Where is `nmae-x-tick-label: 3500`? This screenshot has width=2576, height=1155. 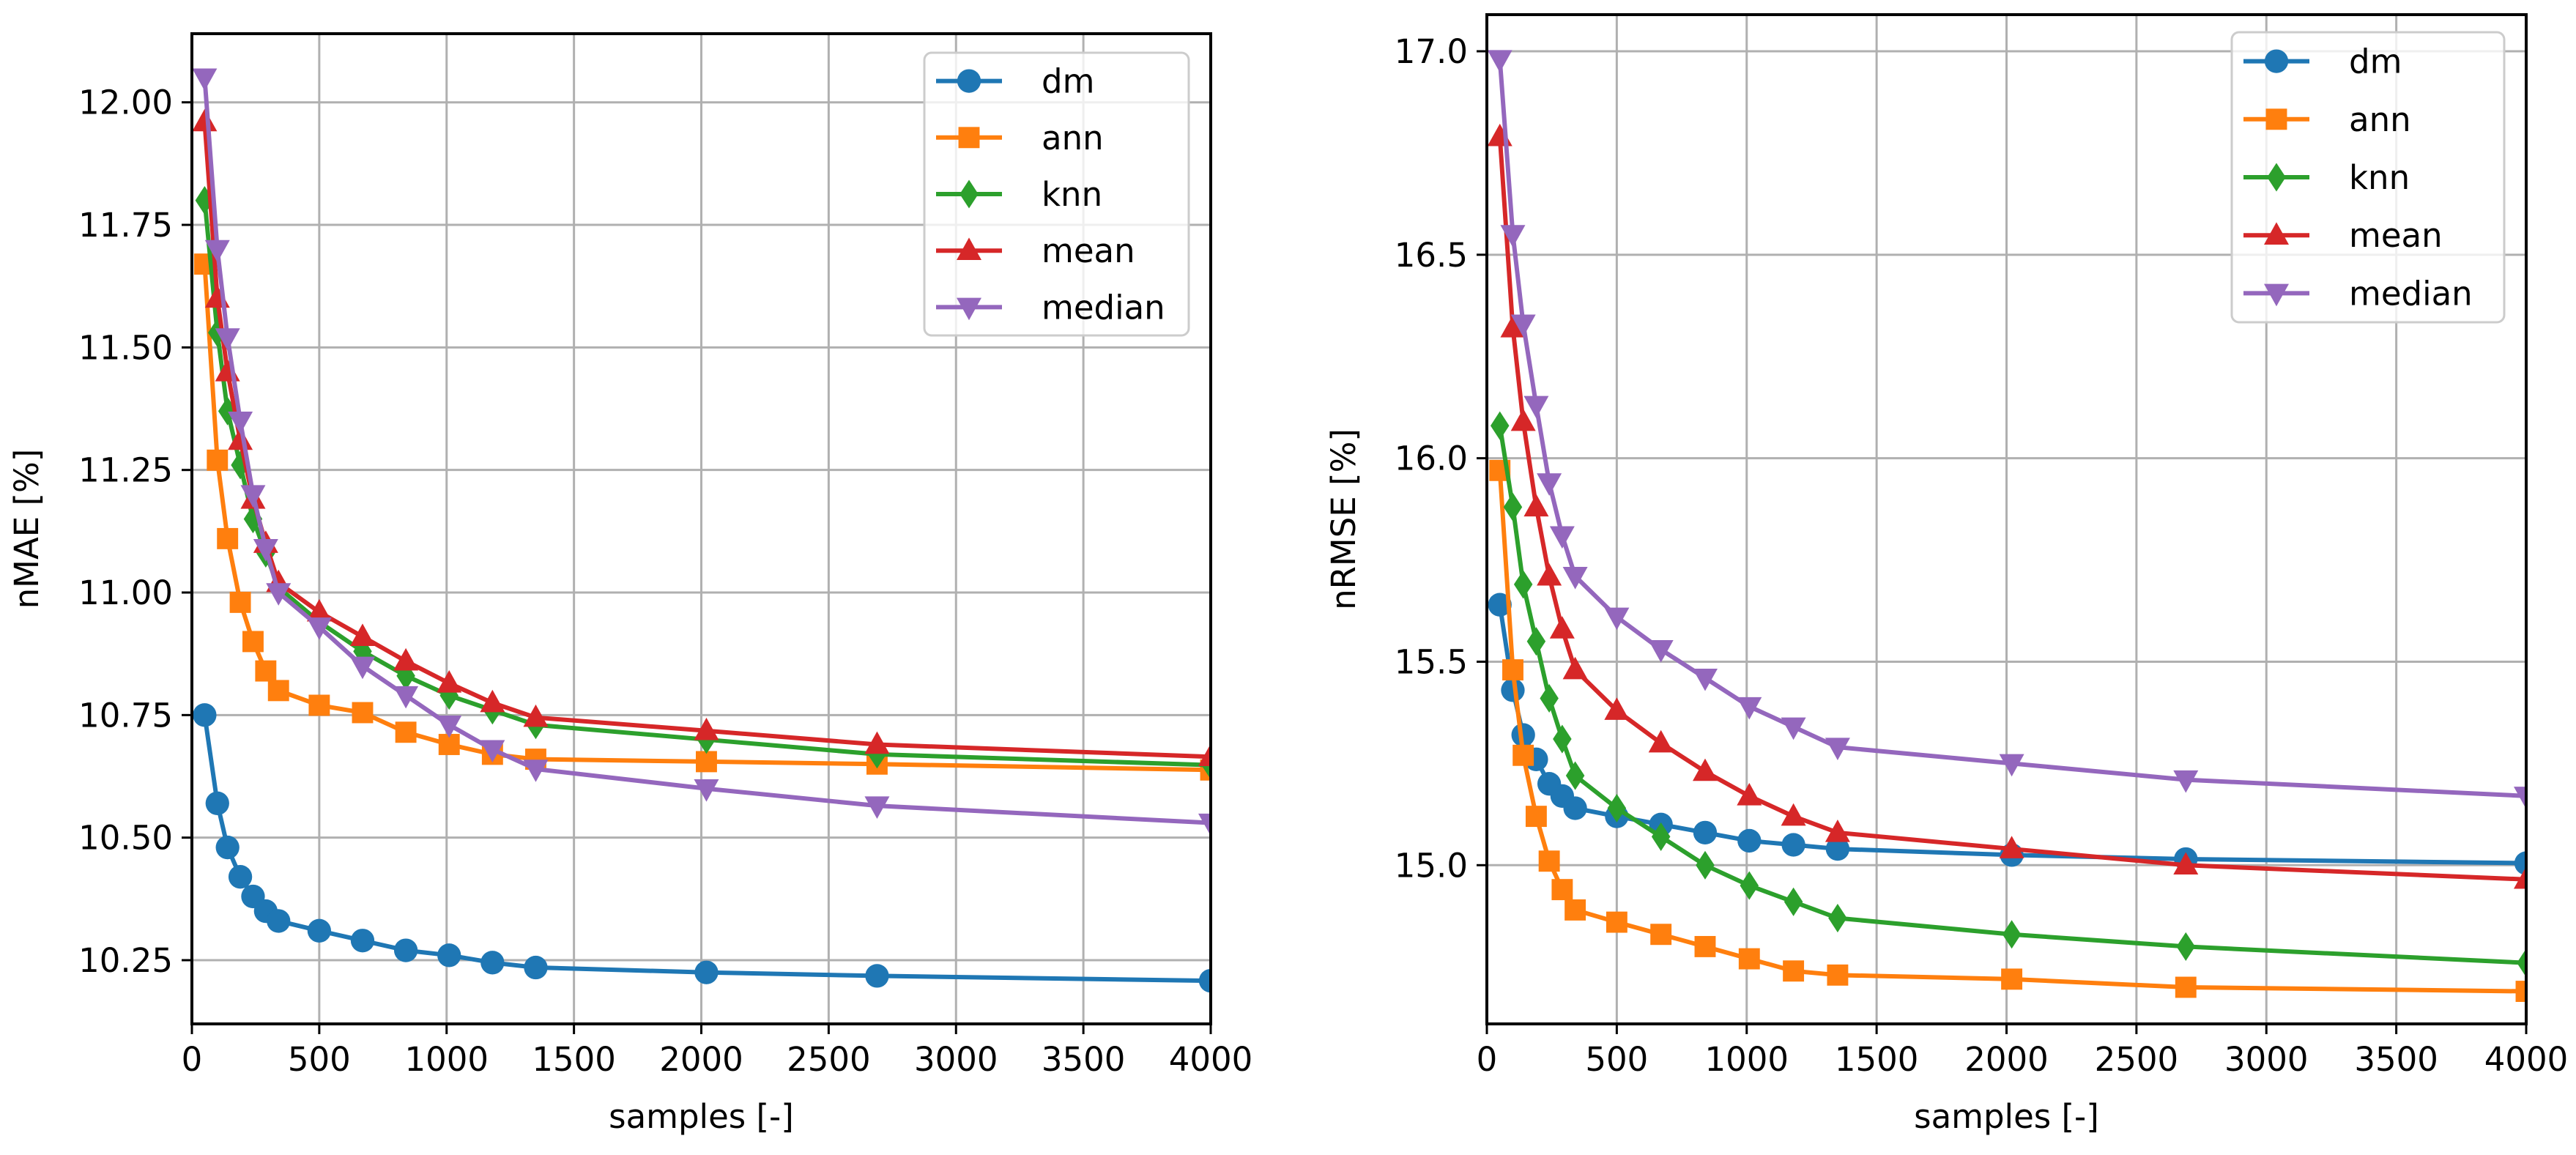 nmae-x-tick-label: 3500 is located at coordinates (1084, 1059).